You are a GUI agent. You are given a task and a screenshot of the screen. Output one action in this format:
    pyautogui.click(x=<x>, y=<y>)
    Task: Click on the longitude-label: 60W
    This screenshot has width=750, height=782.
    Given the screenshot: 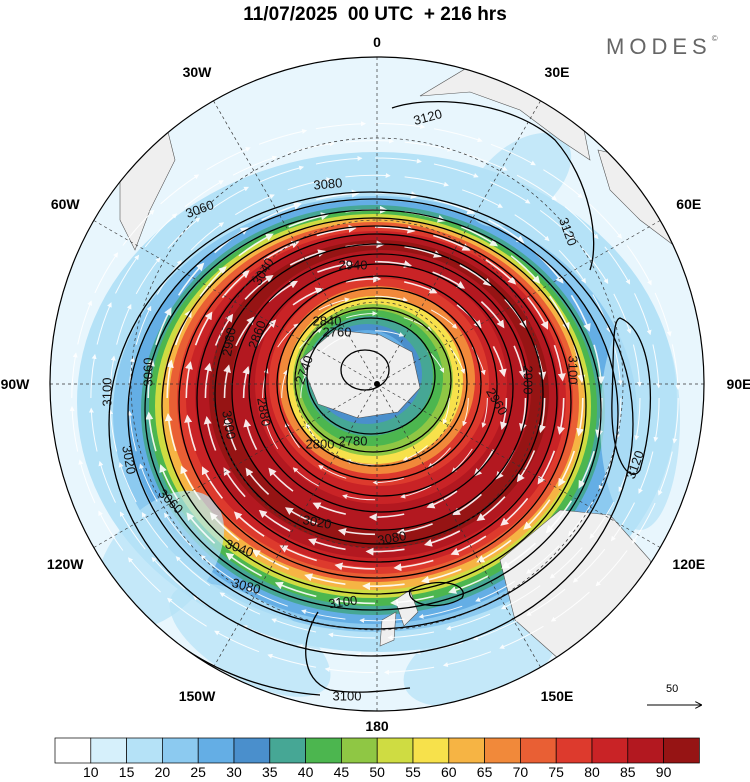 What is the action you would take?
    pyautogui.click(x=65, y=204)
    